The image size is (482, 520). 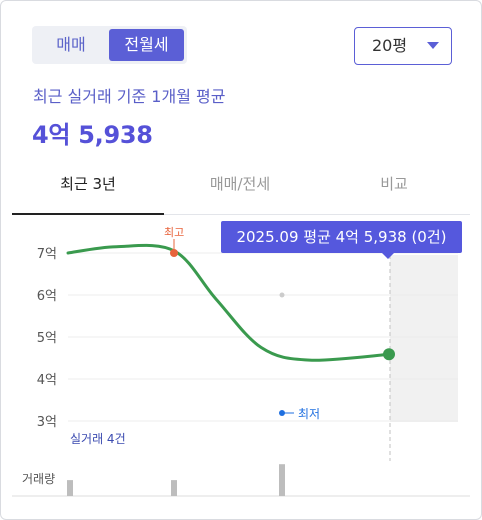 I want to click on high-point, so click(x=174, y=253).